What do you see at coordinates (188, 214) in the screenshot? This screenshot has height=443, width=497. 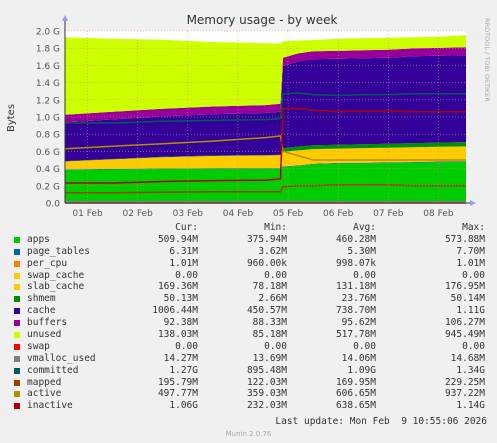 I see `x-tick-label: 03 Feb` at bounding box center [188, 214].